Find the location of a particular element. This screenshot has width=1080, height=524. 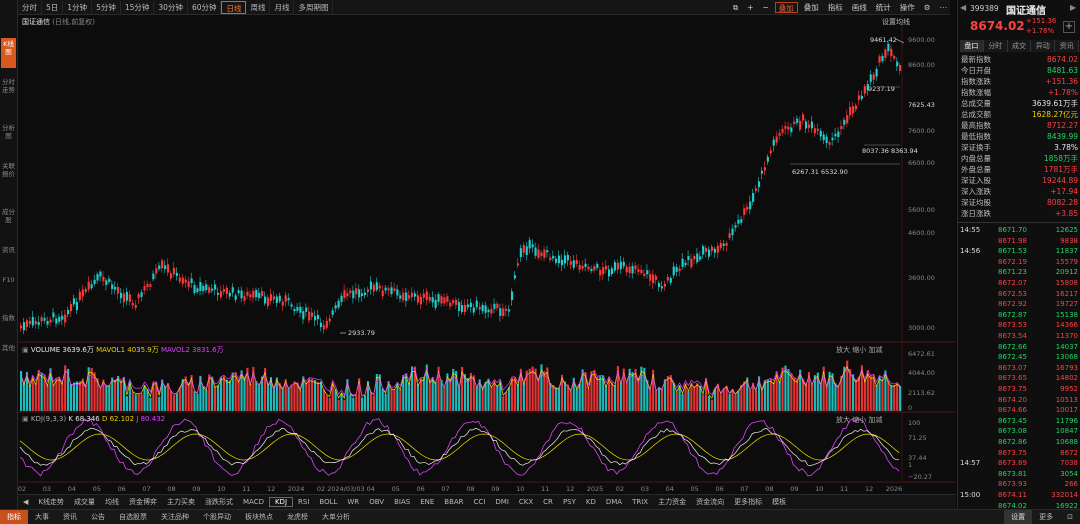

toolbar-item: 指标 is located at coordinates (835, 7).